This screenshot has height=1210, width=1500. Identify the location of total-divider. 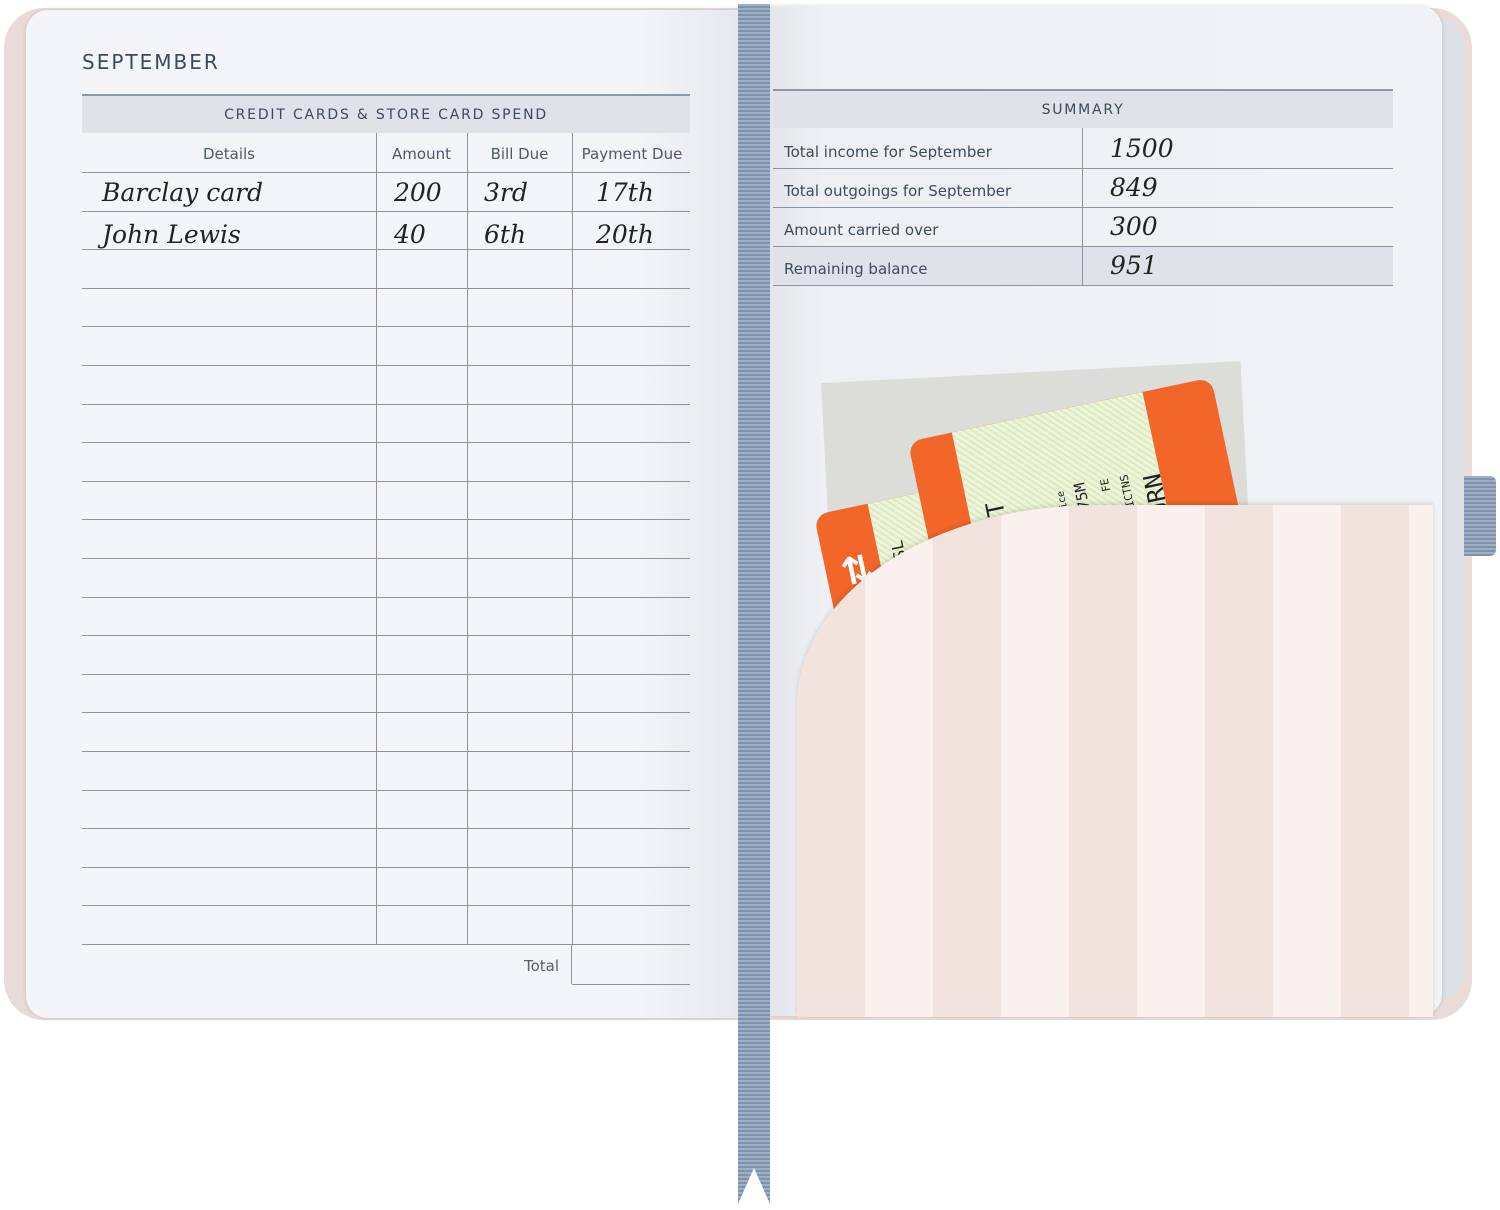
(571, 964).